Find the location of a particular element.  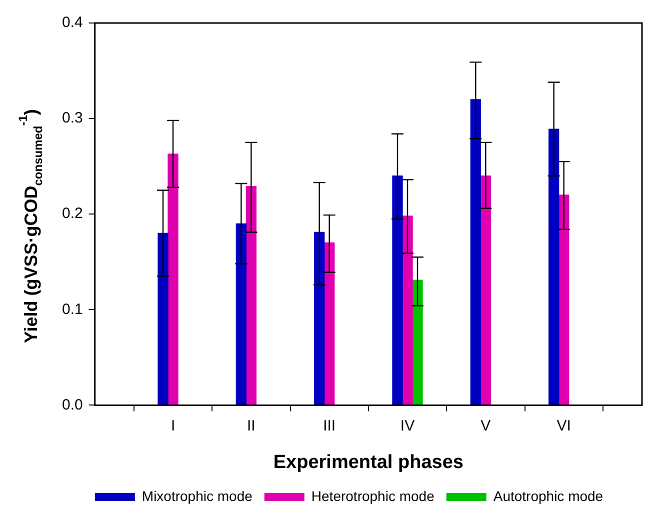

x-tick-label: III is located at coordinates (329, 425).